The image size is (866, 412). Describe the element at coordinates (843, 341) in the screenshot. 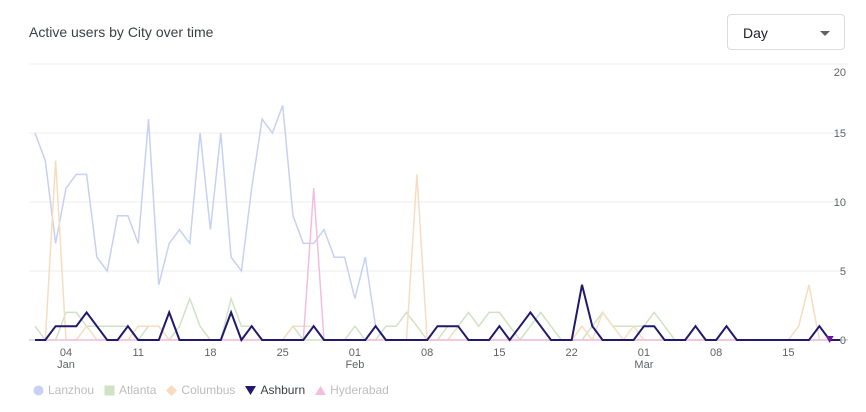

I see `y-tick-label: 0` at that location.